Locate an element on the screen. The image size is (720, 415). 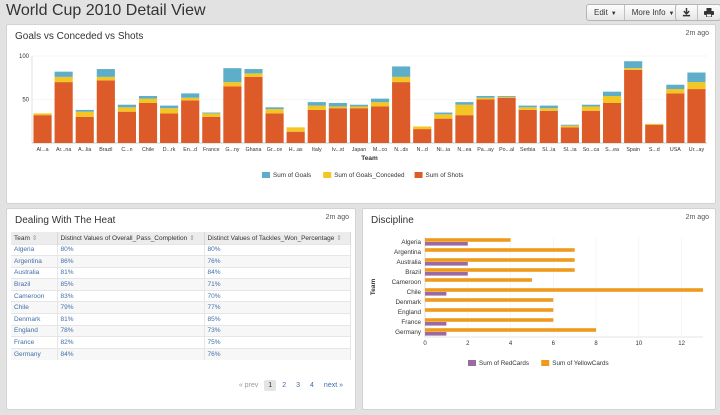
tackles-won-cell: 80% is located at coordinates (277, 249).